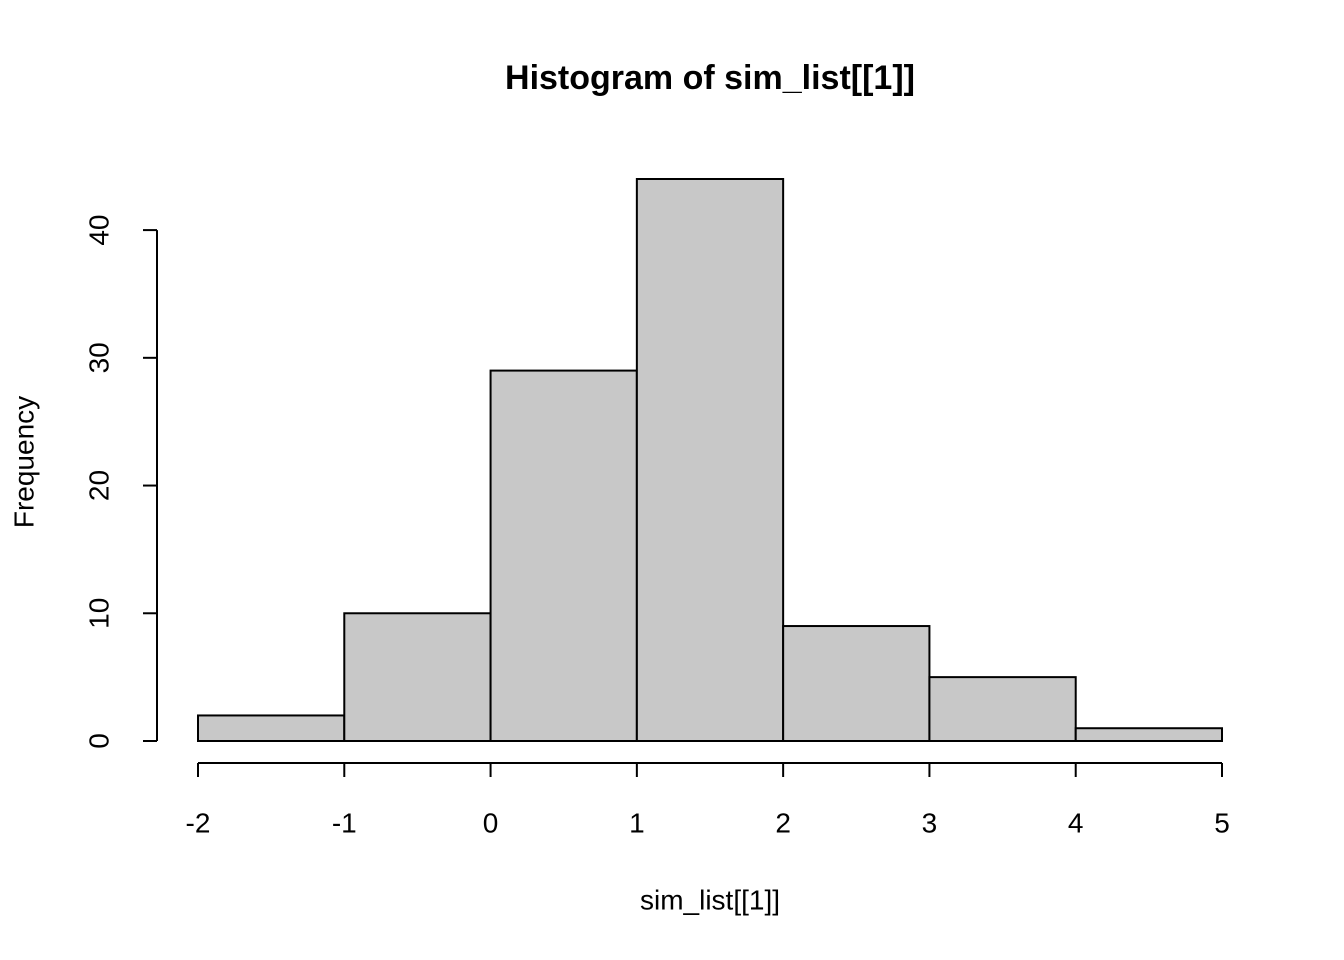 This screenshot has width=1344, height=960. I want to click on y-tick-label: 20, so click(98, 485).